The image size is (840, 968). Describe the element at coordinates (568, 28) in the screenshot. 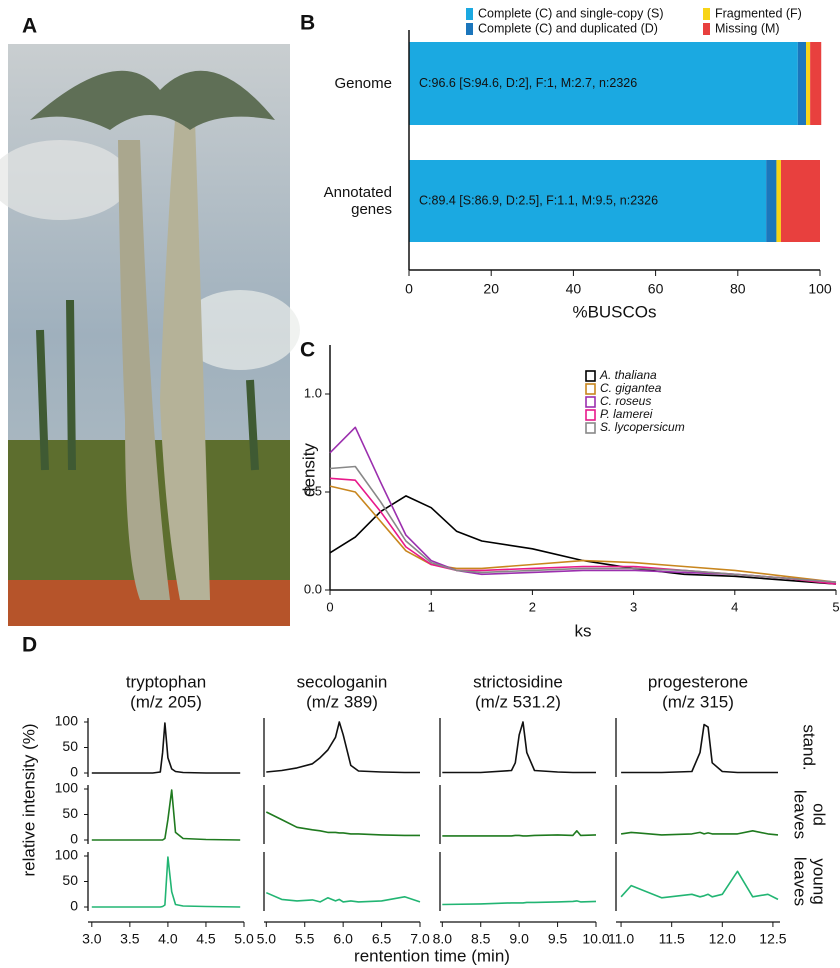

I see `legend-label: Complete (C) and duplicated (D)` at that location.